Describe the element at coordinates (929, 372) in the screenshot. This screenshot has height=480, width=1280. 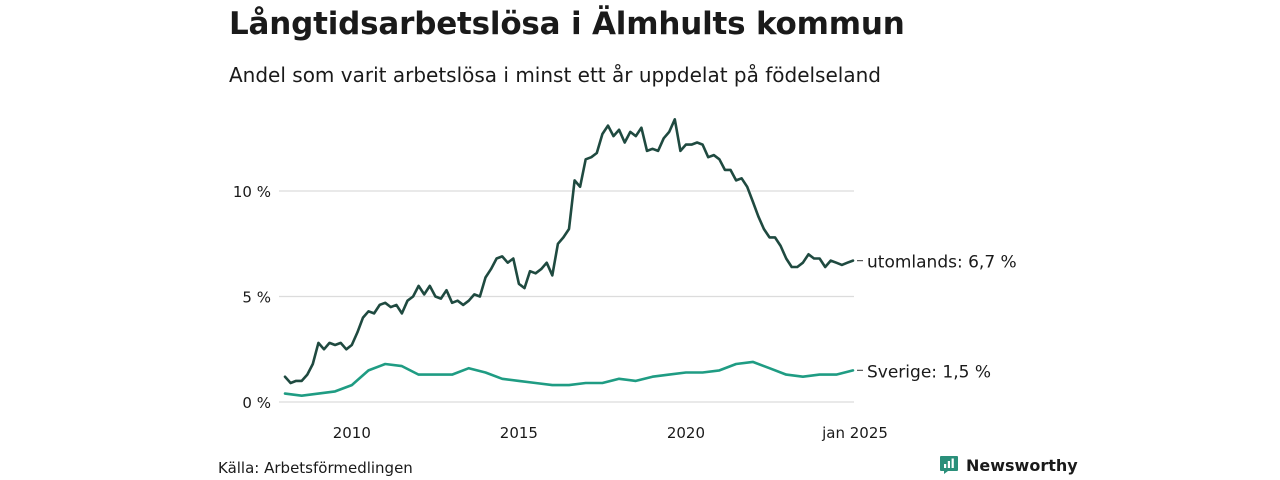
I see `end-label-sverige: Sverige: 1,5 %` at that location.